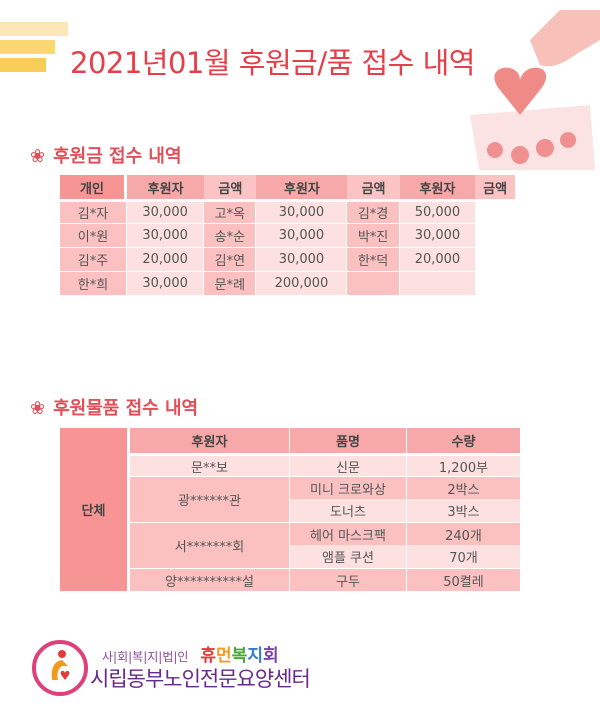  I want to click on heading-text: 후원금 접수 내역, so click(117, 156).